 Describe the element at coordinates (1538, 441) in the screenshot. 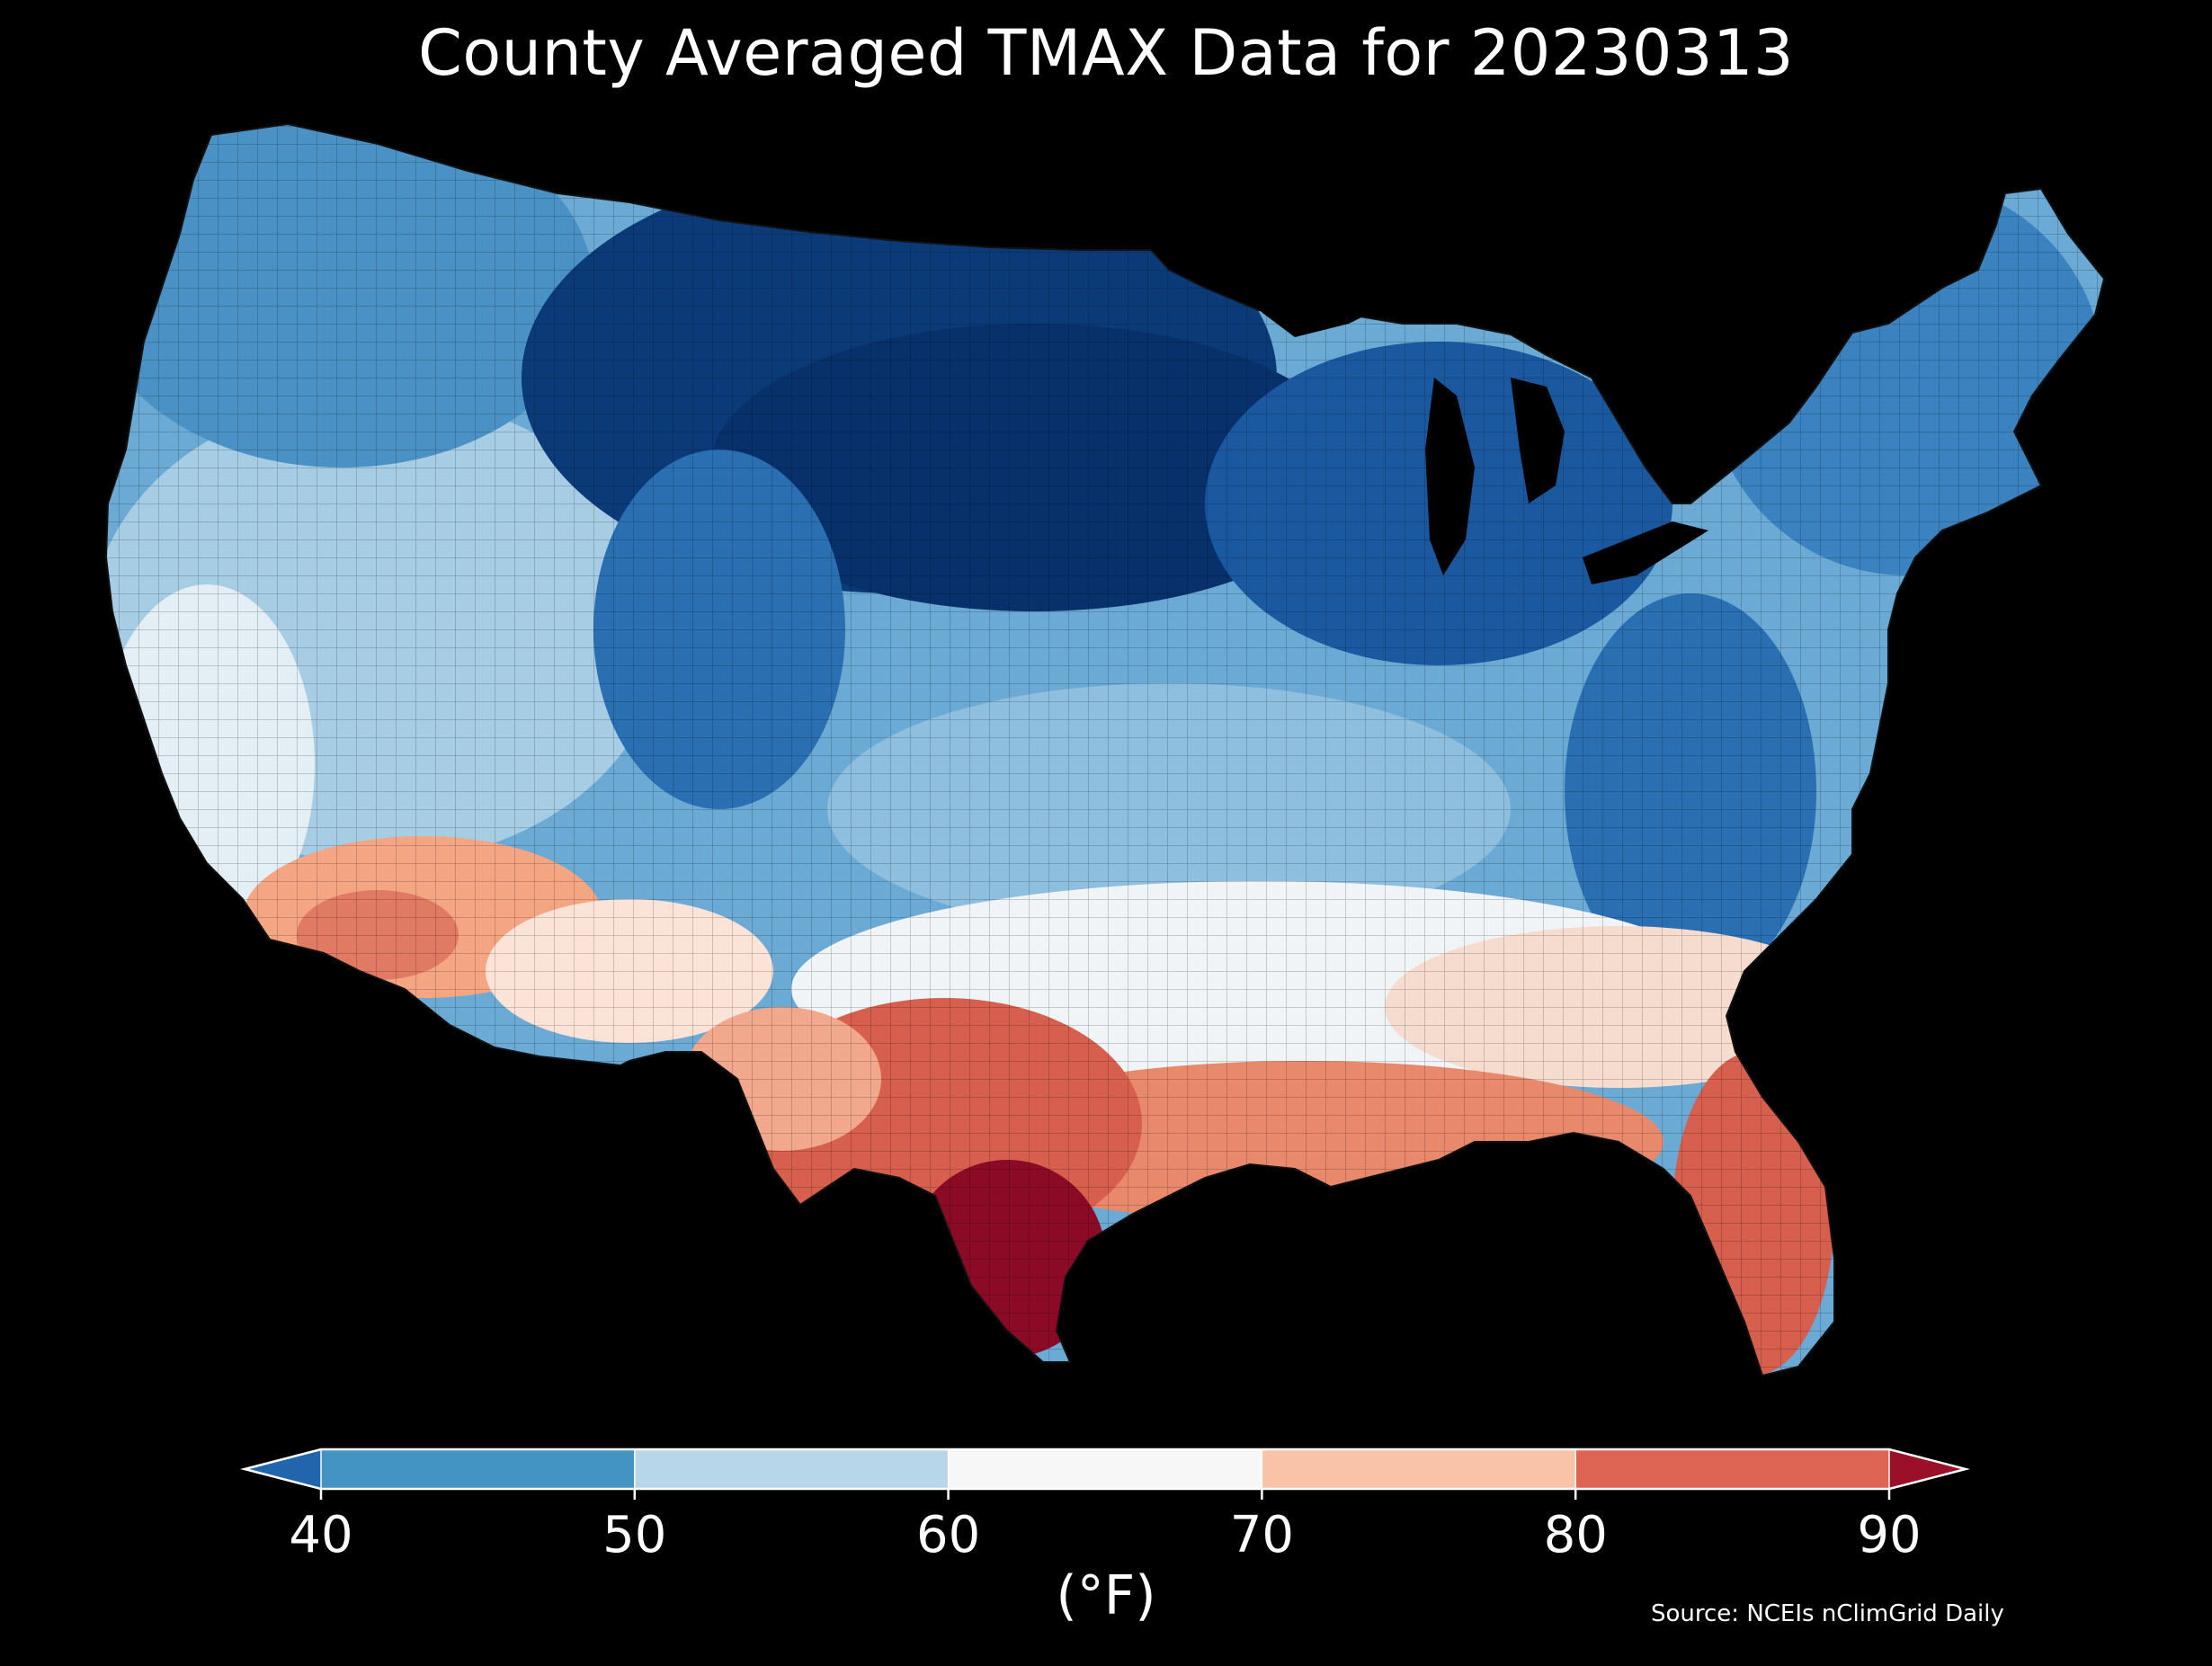

I see `lake-huron-shape` at that location.